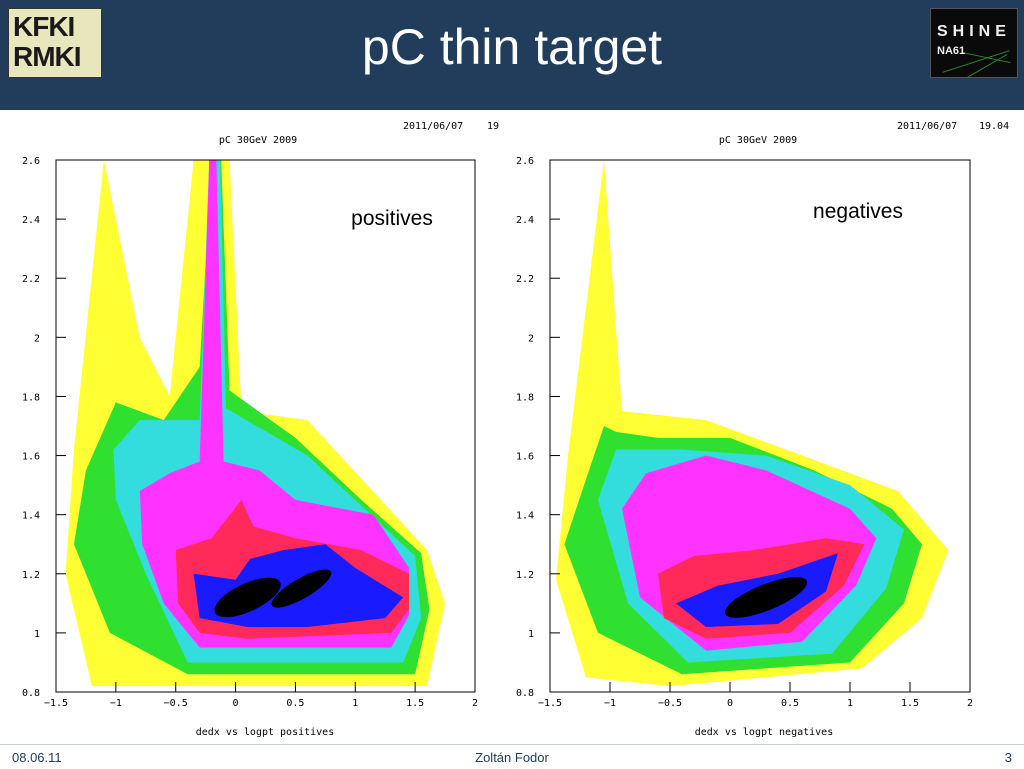 Image resolution: width=1024 pixels, height=769 pixels. Describe the element at coordinates (951, 51) in the screenshot. I see `logo-right-line2: NA61` at that location.